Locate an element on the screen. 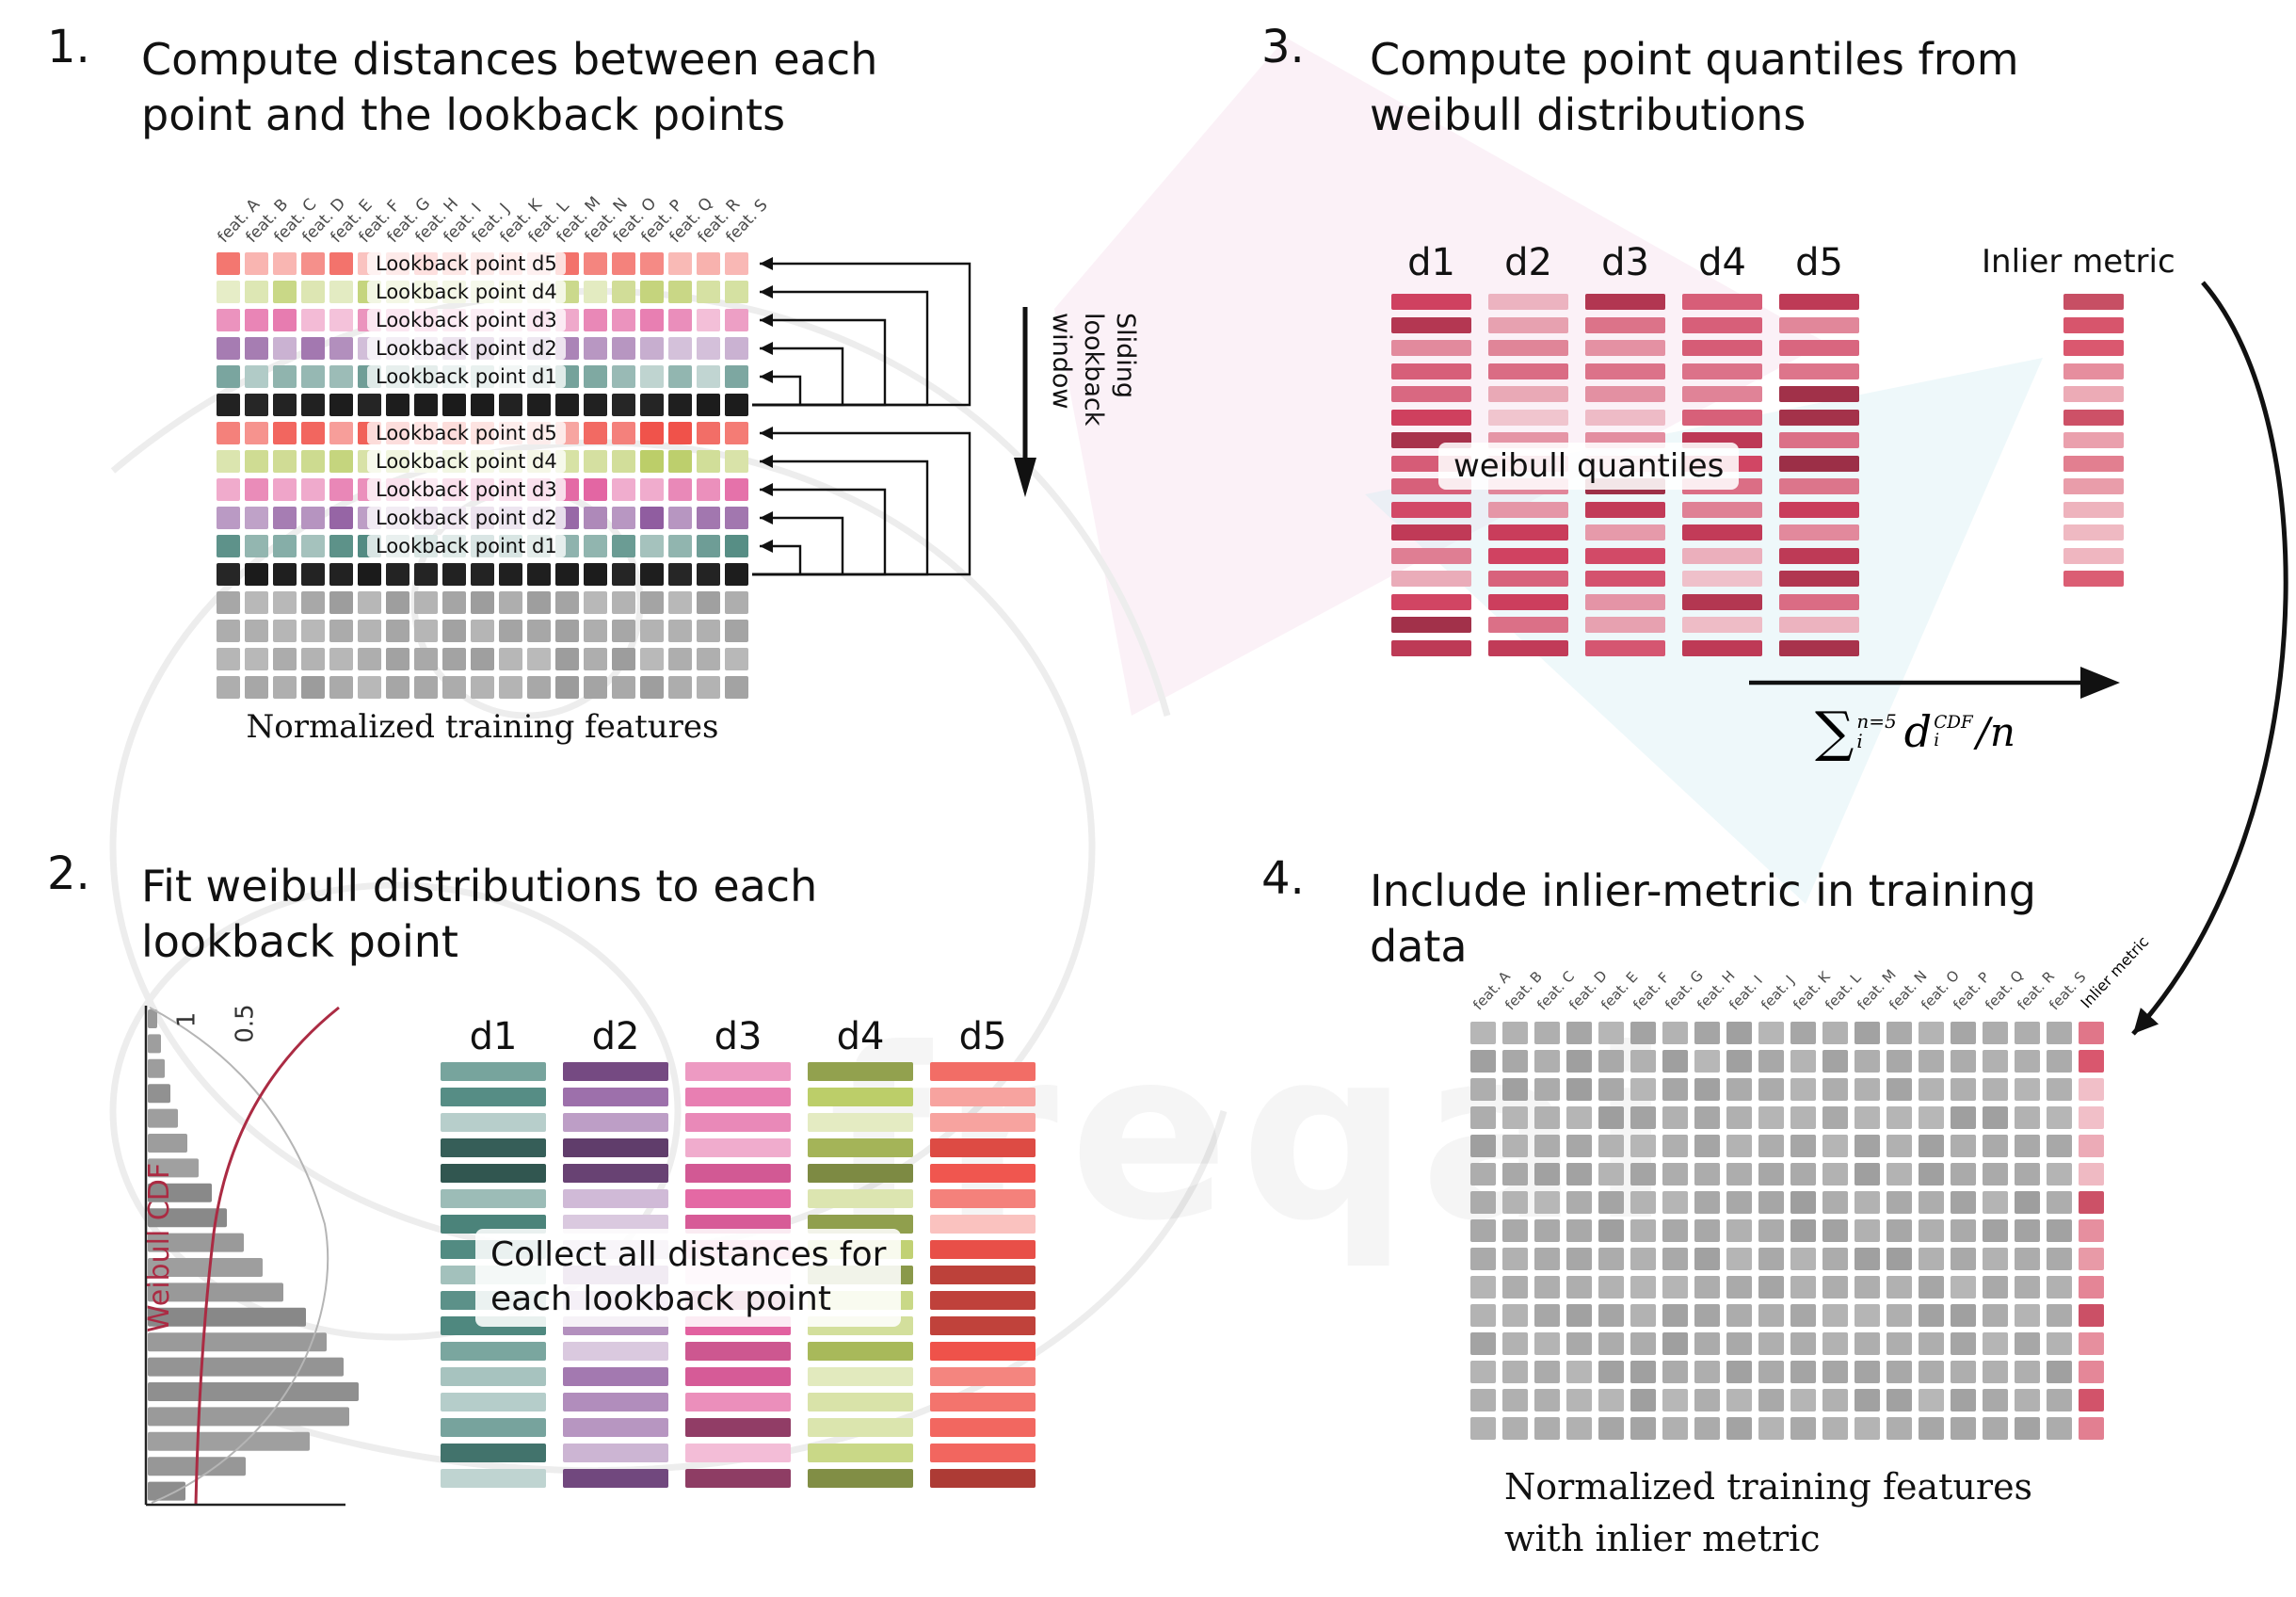 The image size is (2296, 1597). quantile-label-d3: d3 is located at coordinates (1625, 262).